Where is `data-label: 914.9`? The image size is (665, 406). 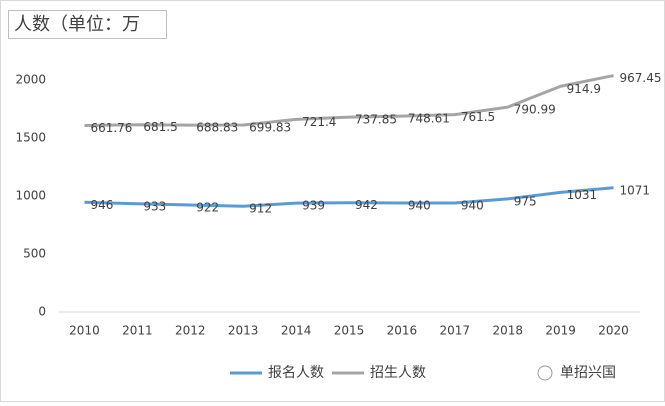 data-label: 914.9 is located at coordinates (584, 89).